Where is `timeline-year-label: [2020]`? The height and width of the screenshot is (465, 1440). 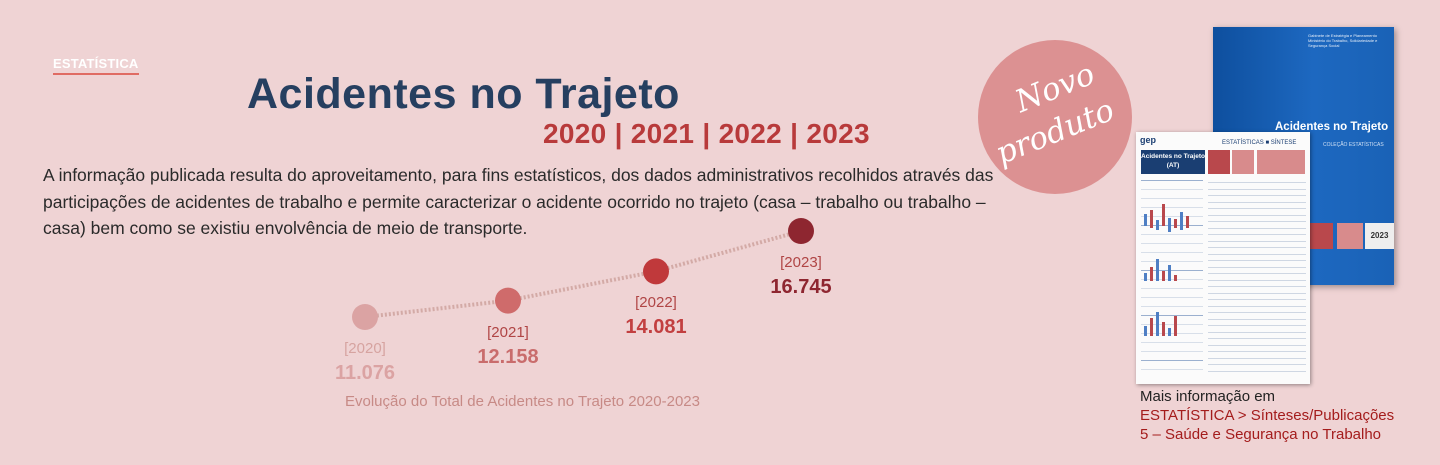
timeline-year-label: [2020] is located at coordinates (365, 348).